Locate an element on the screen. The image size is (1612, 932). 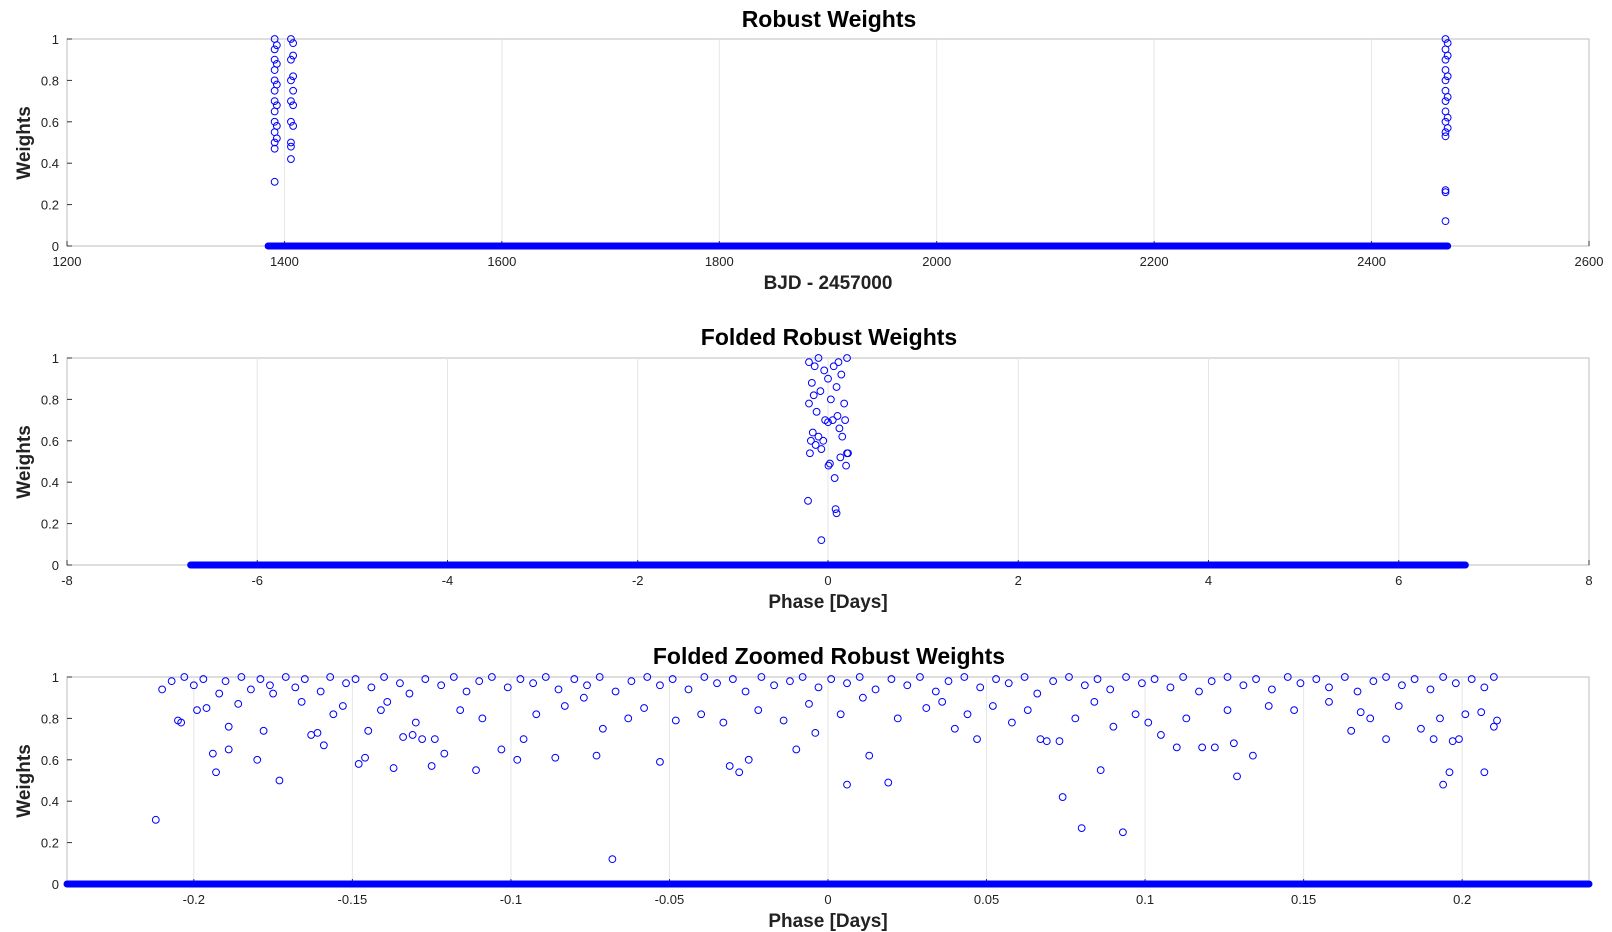
chart-title: Folded Zoomed Robust Weights is located at coordinates (829, 656).